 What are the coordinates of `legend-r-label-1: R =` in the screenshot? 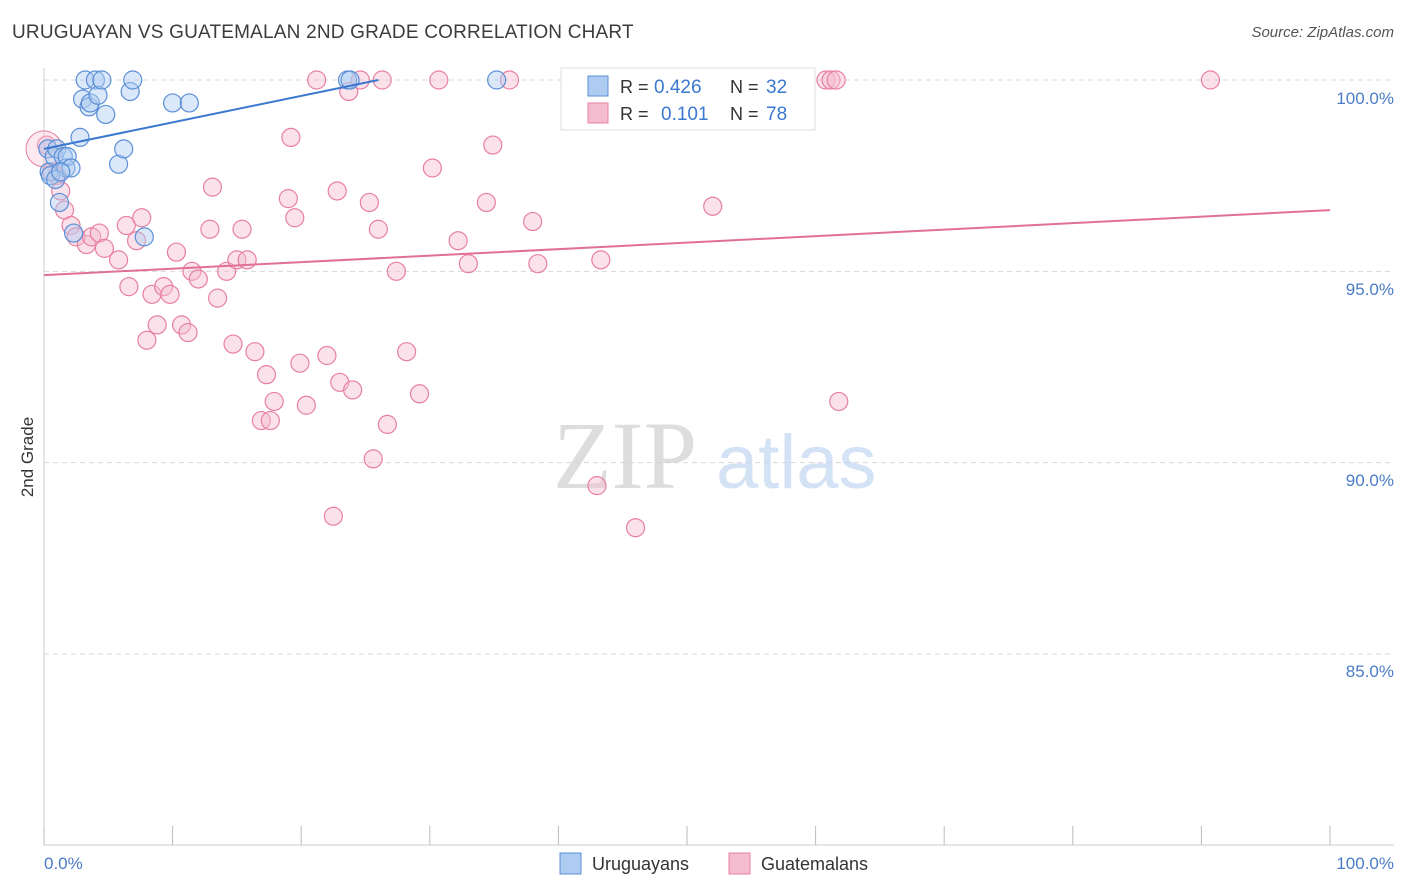 It's located at (634, 87).